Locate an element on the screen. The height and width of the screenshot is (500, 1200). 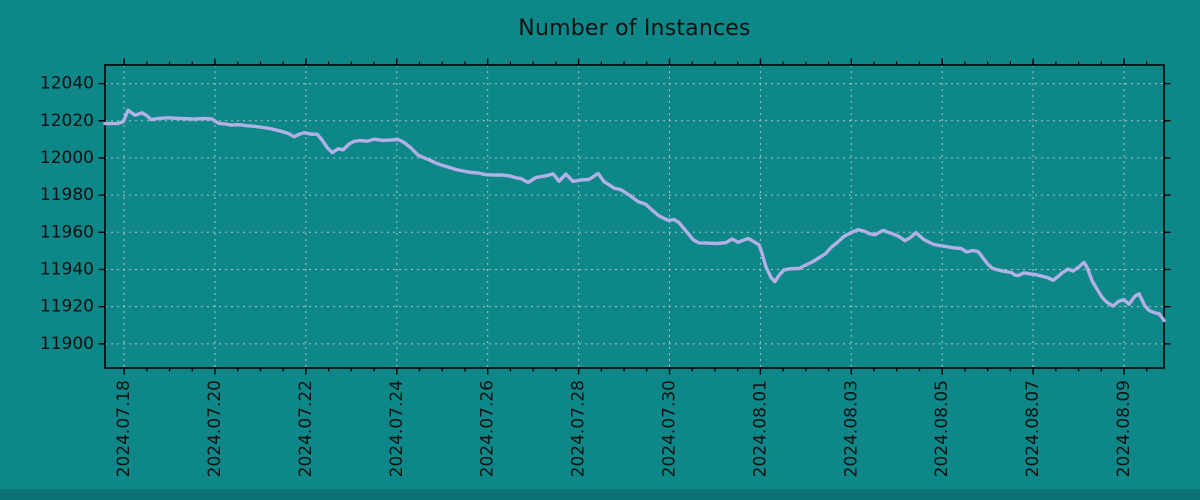
y-tick-label: 11980 is located at coordinates (67, 195).